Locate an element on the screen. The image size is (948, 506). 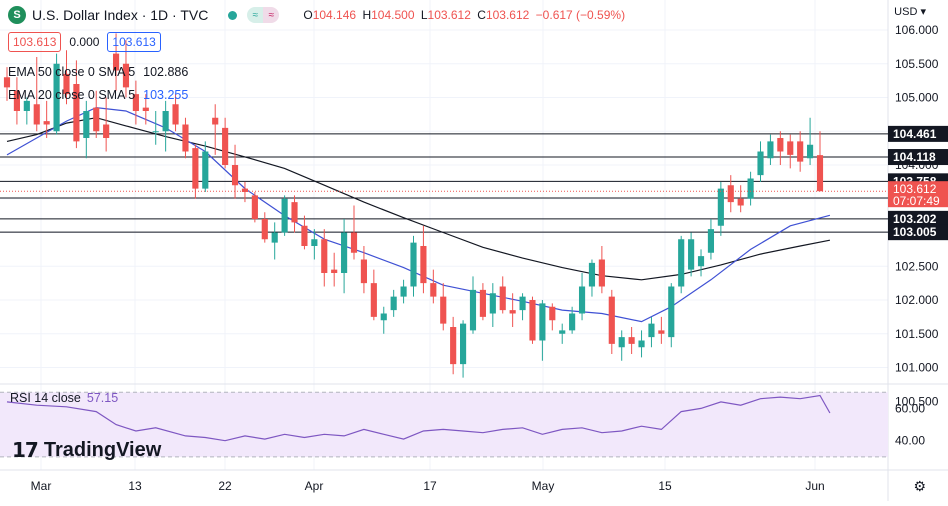
symbol-title: U.S. Dollar Index · 1D · TVC is located at coordinates (120, 15).